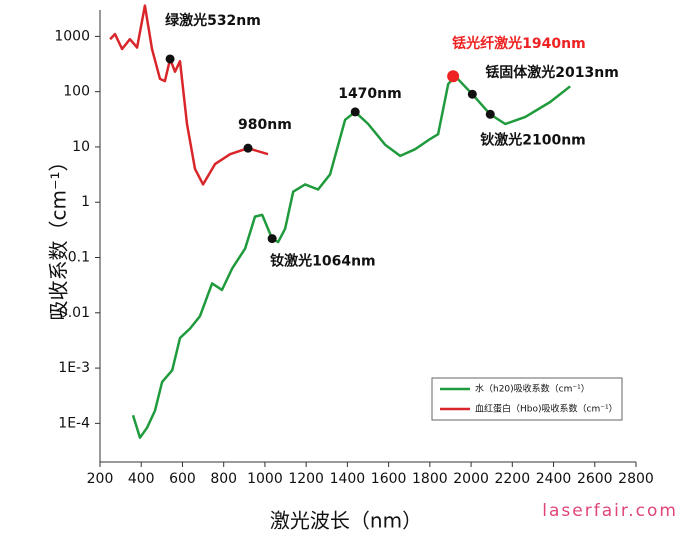 This screenshot has width=684, height=543. Describe the element at coordinates (532, 389) in the screenshot. I see `legend-label: 水（h20)吸收系数（cm⁻¹）` at that location.